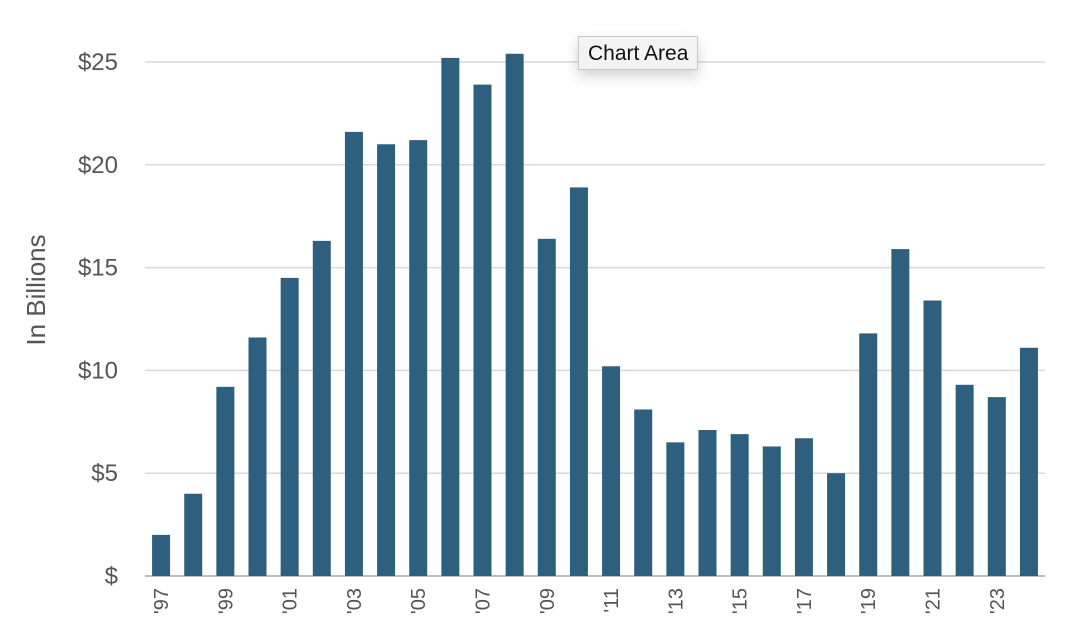 Image resolution: width=1070 pixels, height=640 pixels. I want to click on x-tick-label: '01, so click(291, 601).